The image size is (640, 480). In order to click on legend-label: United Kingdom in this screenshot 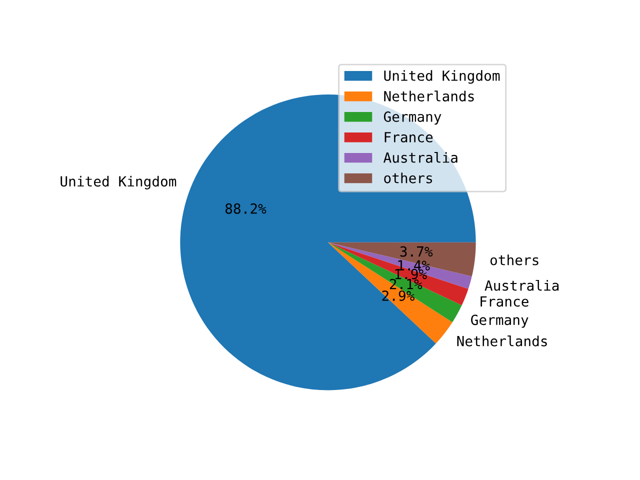, I will do `click(442, 77)`.